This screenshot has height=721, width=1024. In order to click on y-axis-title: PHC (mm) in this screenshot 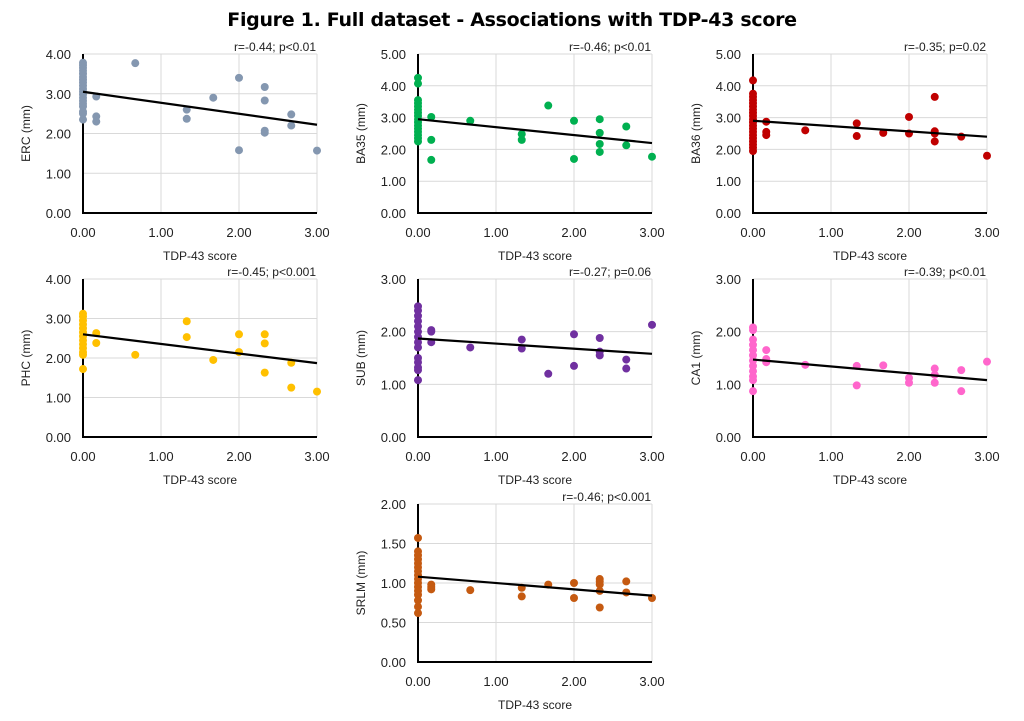, I will do `click(26, 358)`.